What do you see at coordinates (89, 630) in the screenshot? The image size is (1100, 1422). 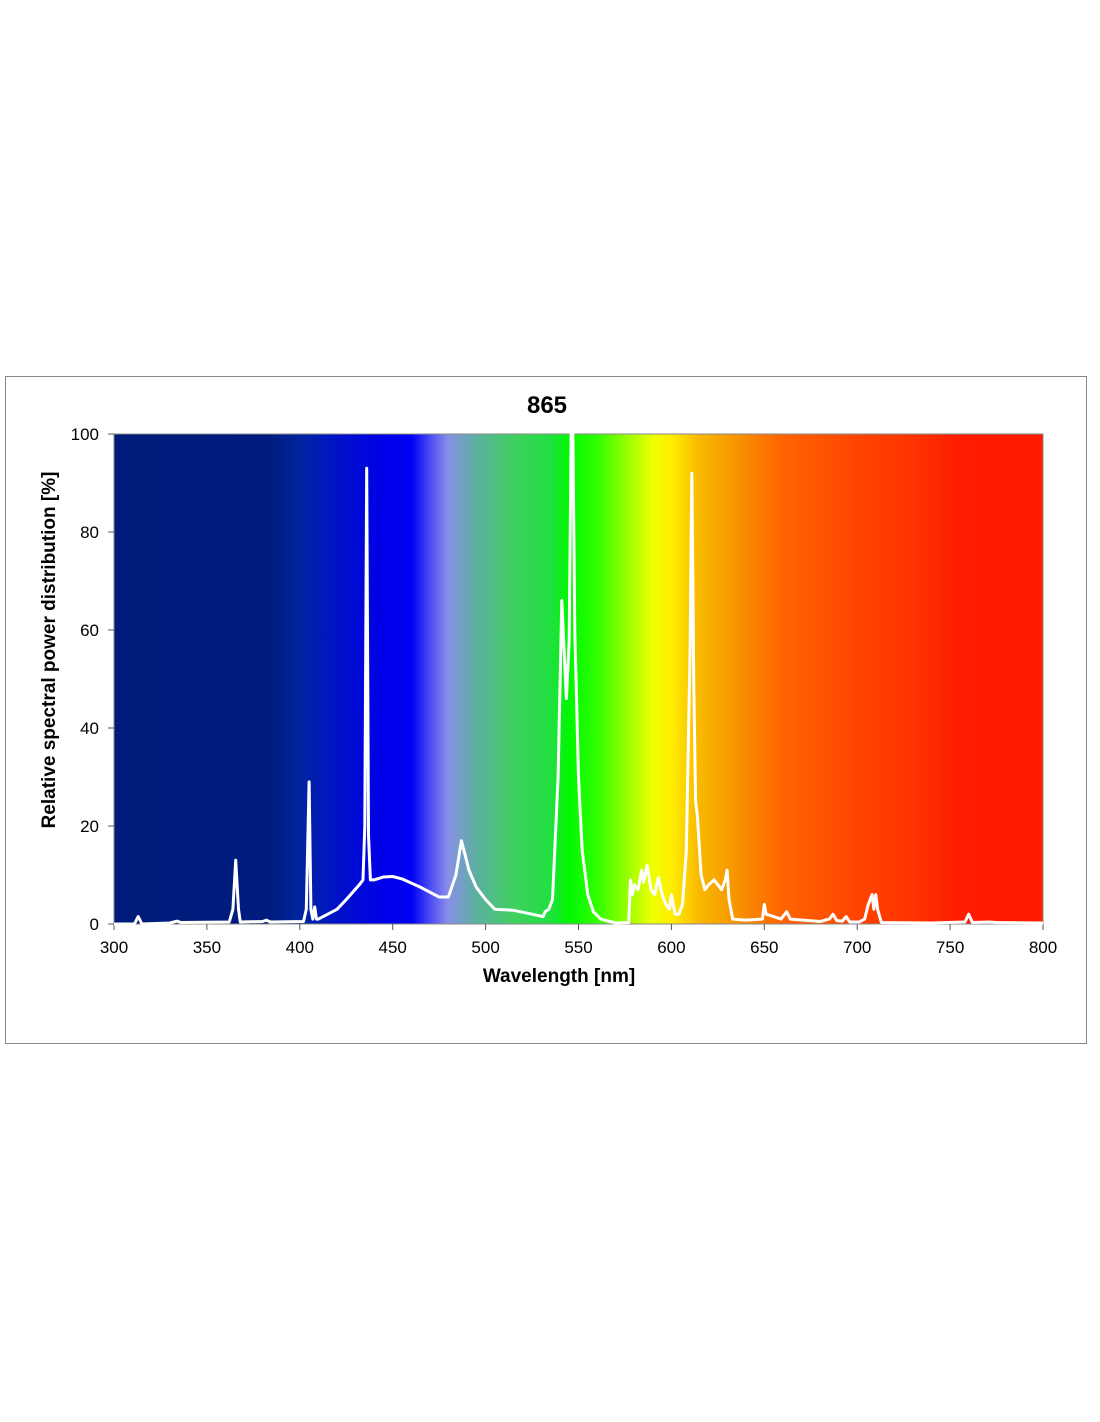 I see `y-tick-label: 60` at bounding box center [89, 630].